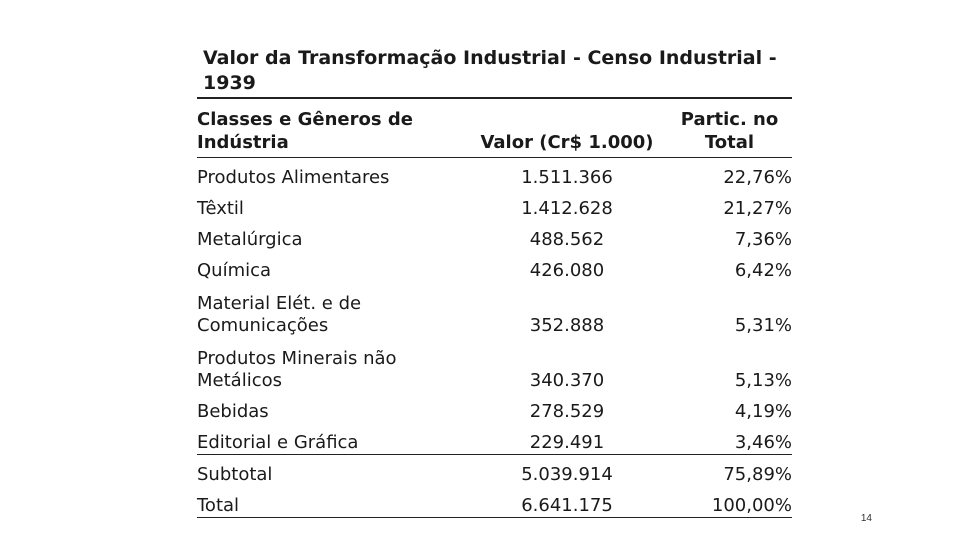 The width and height of the screenshot is (960, 540). I want to click on total-row: Total 6.641.175 100,00%, so click(494, 502).